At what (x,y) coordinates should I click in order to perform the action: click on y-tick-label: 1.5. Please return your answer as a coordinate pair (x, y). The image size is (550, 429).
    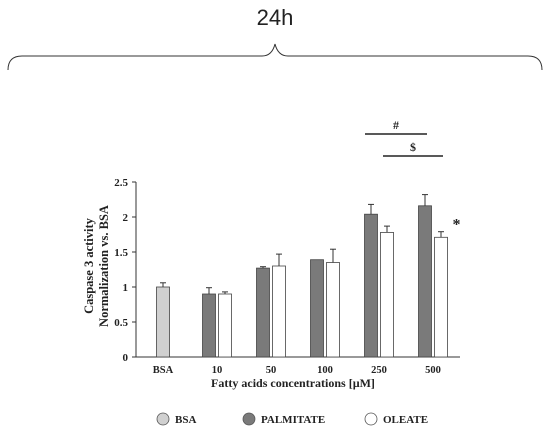
    Looking at the image, I should click on (121, 253).